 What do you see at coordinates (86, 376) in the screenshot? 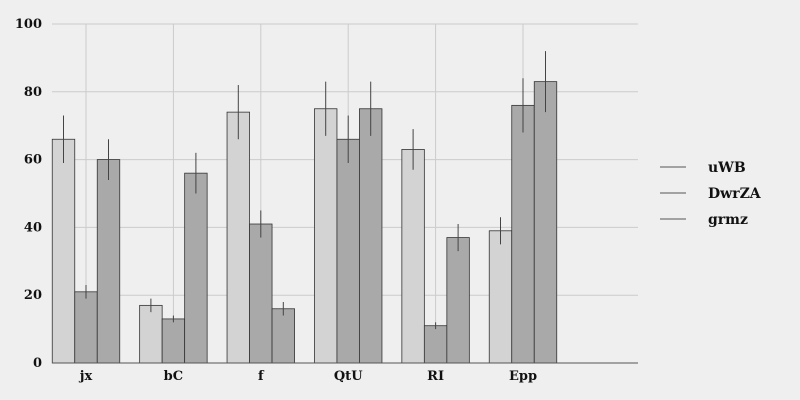
I see `x-tick-label: jx` at bounding box center [86, 376].